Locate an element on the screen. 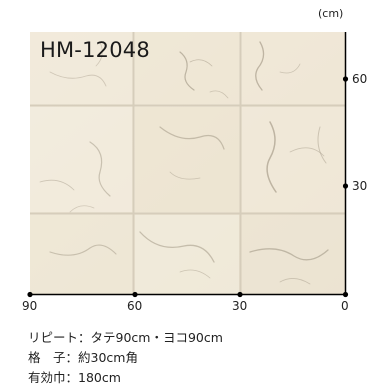  spec-grid: 格 子：約30cm角 is located at coordinates (83, 357).